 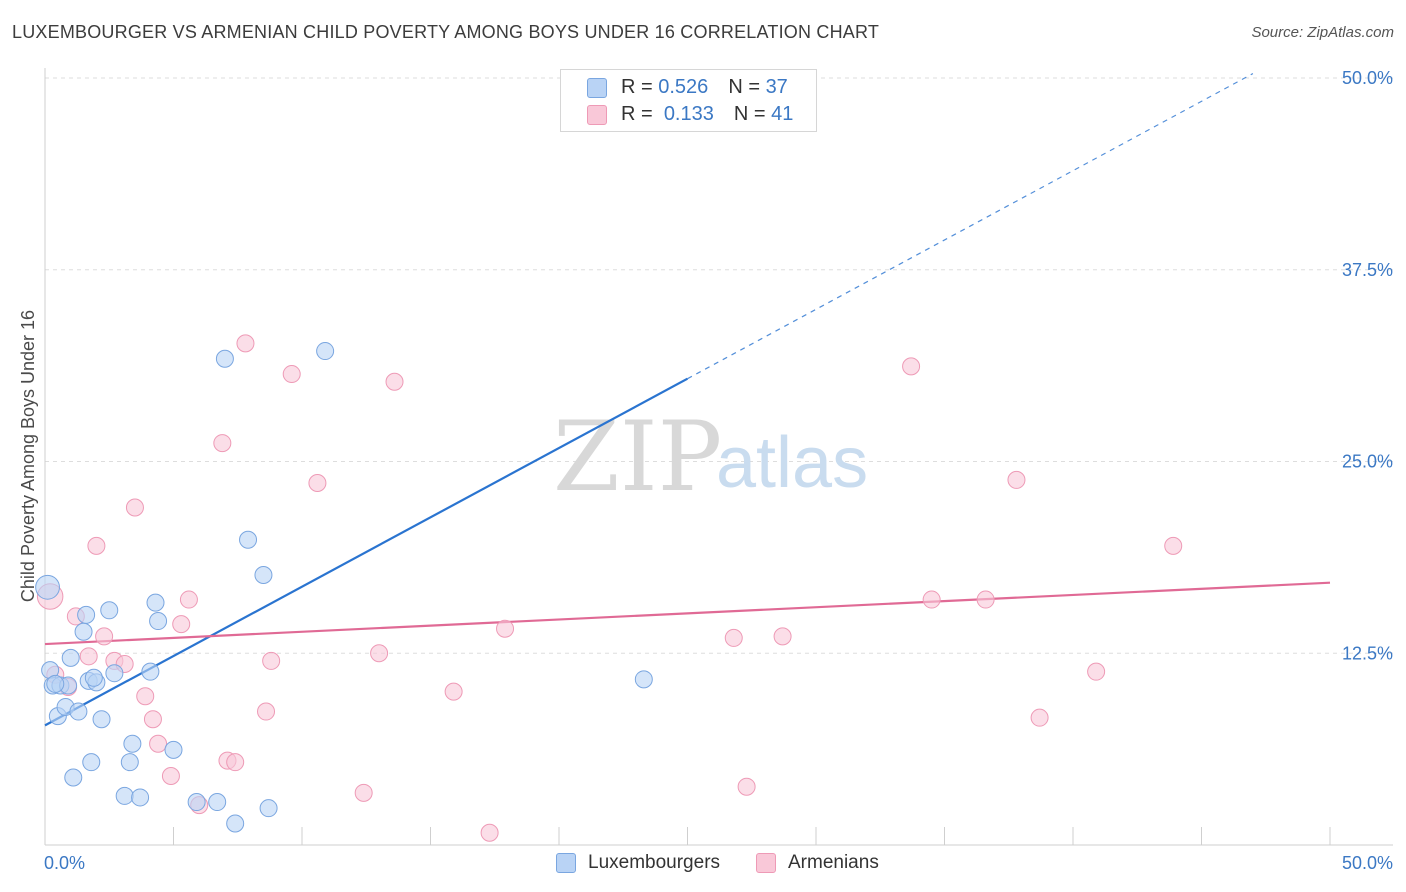 What do you see at coordinates (64, 863) in the screenshot?
I see `x-tick-label-min: 0.0%` at bounding box center [64, 863].